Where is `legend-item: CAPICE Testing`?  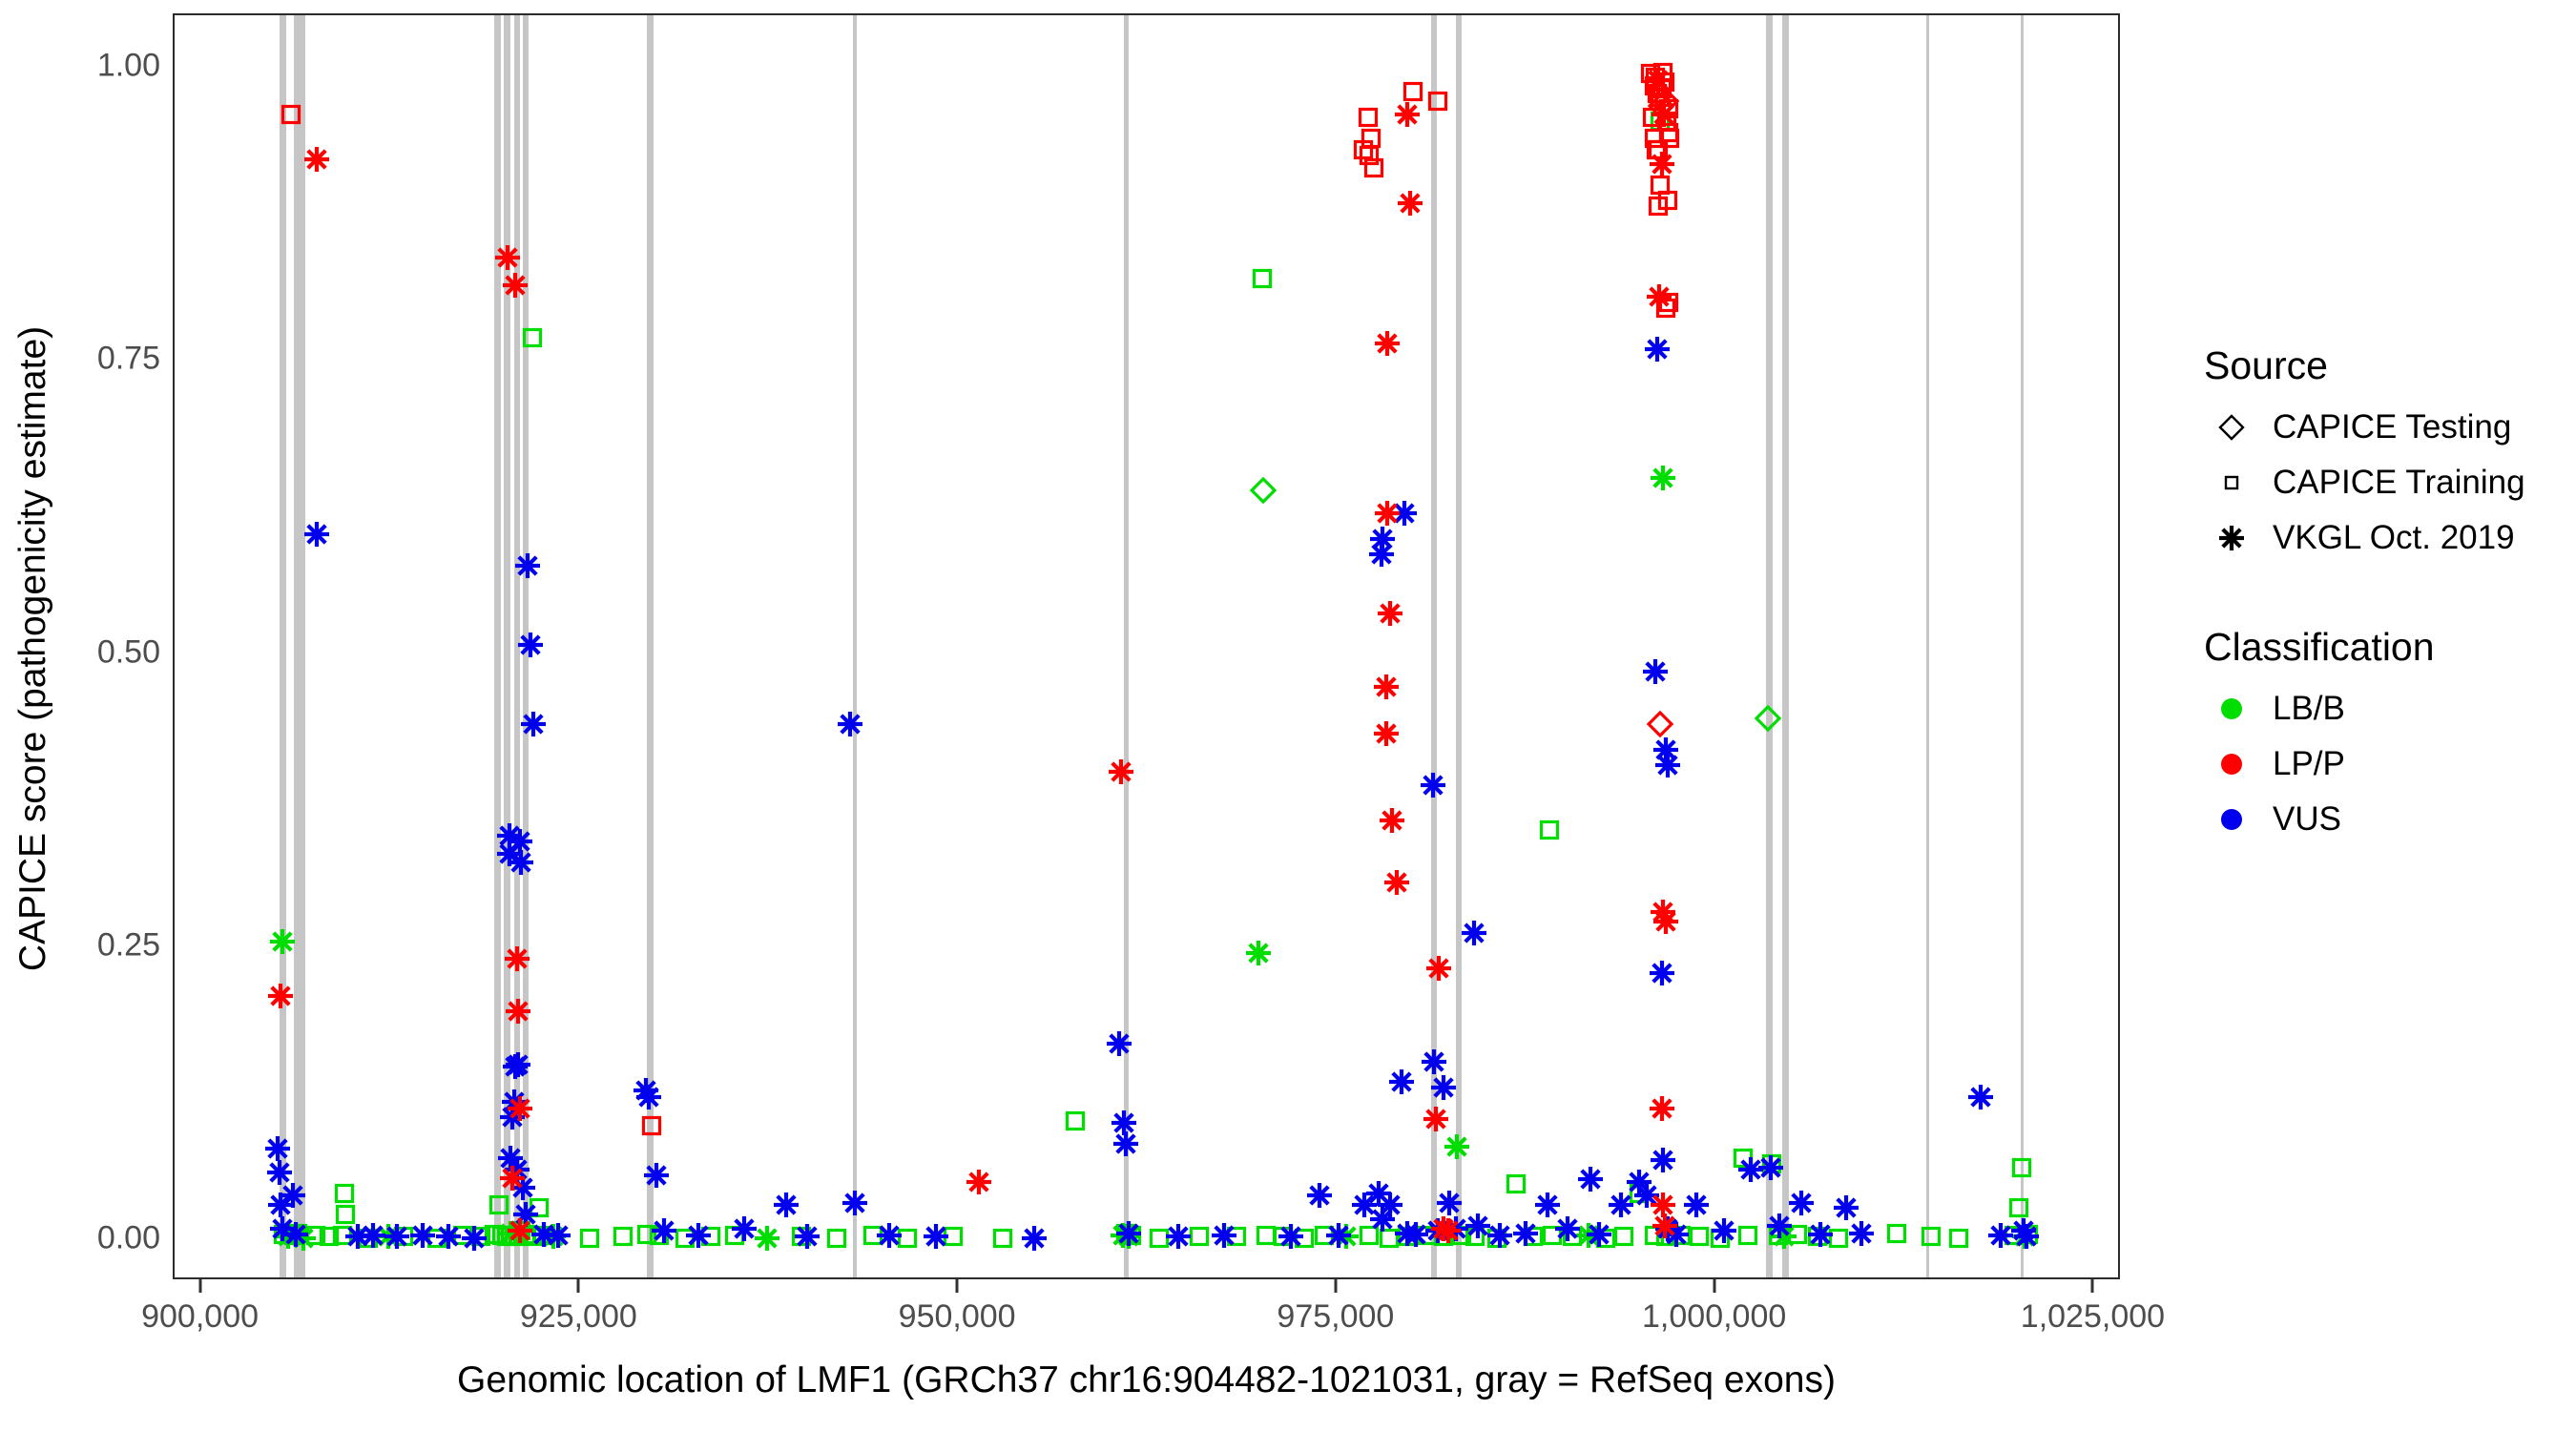
legend-item: CAPICE Testing is located at coordinates (2385, 427).